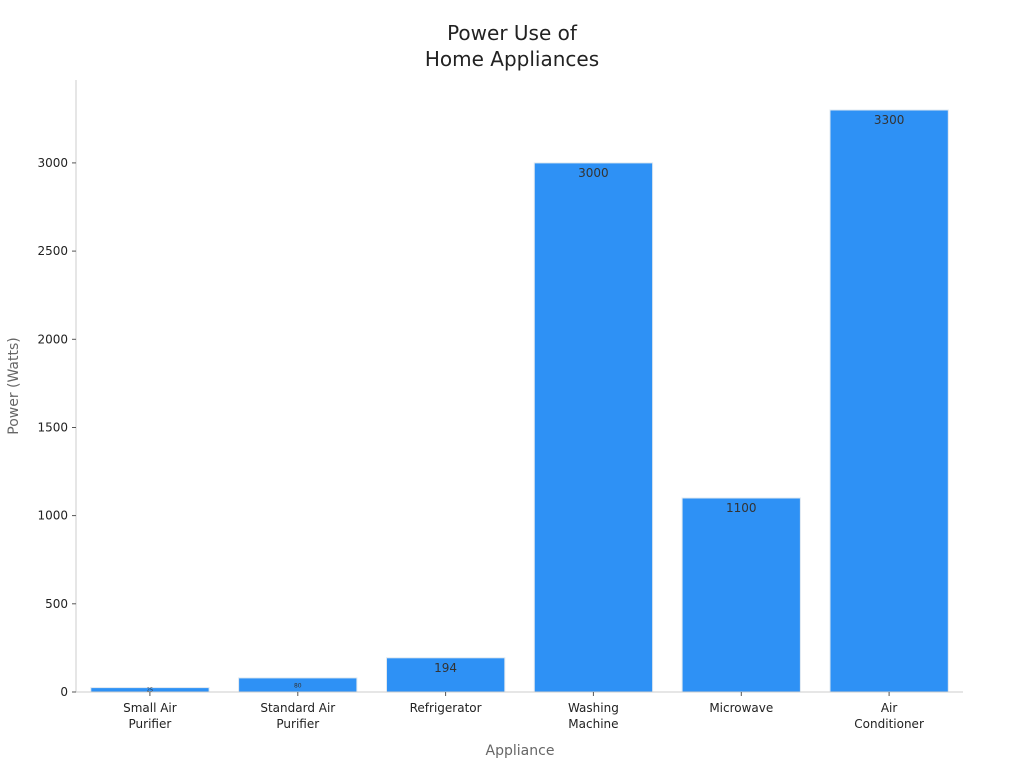  What do you see at coordinates (593, 724) in the screenshot?
I see `x-tick-label-3-1: Machine` at bounding box center [593, 724].